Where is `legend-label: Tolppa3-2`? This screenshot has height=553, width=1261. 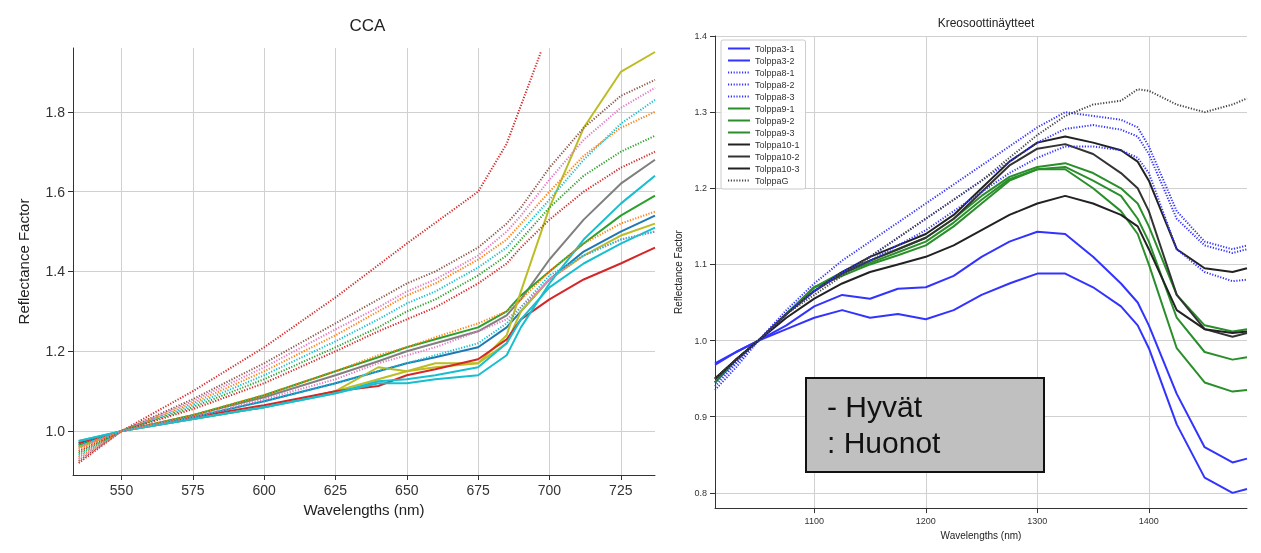 legend-label: Tolppa3-2 is located at coordinates (775, 60).